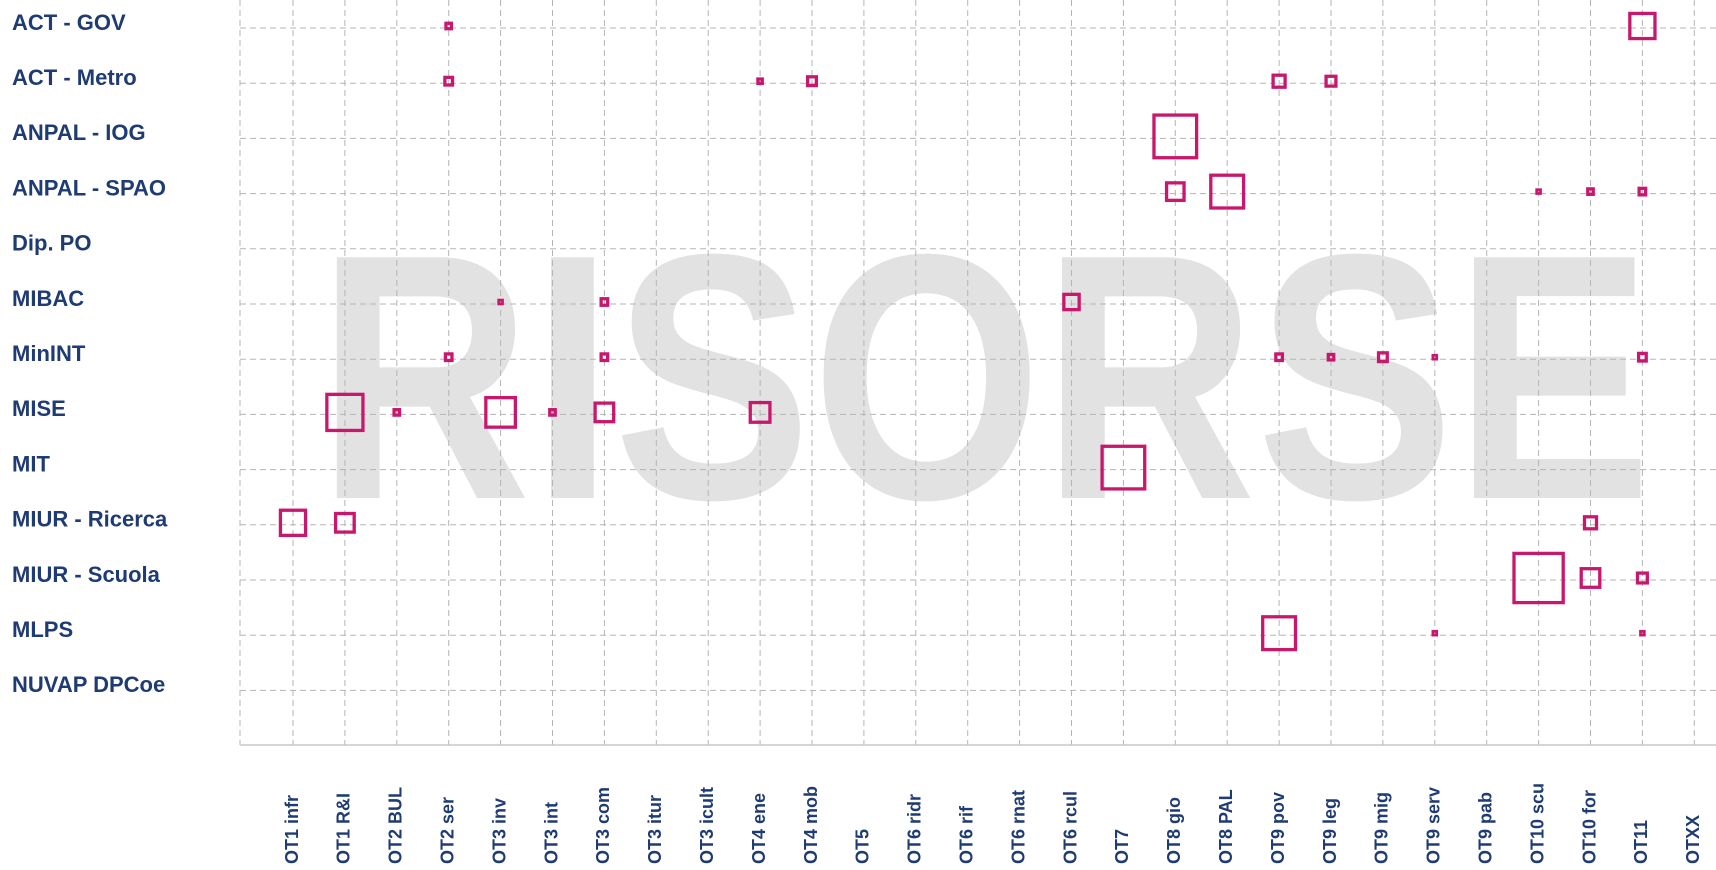  What do you see at coordinates (551, 833) in the screenshot?
I see `column-label: OT3 int` at bounding box center [551, 833].